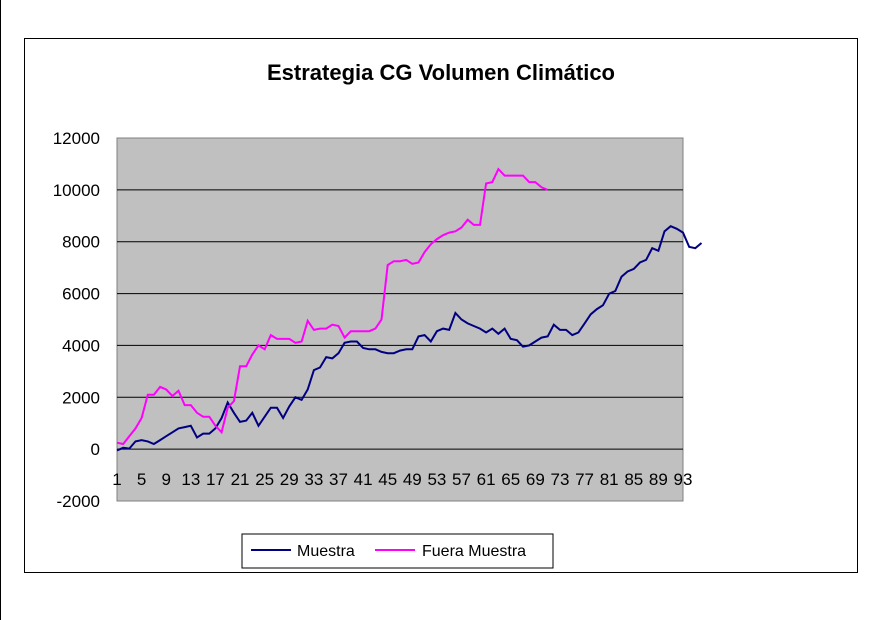  Describe the element at coordinates (95, 449) in the screenshot. I see `y-tick-label: 0` at that location.